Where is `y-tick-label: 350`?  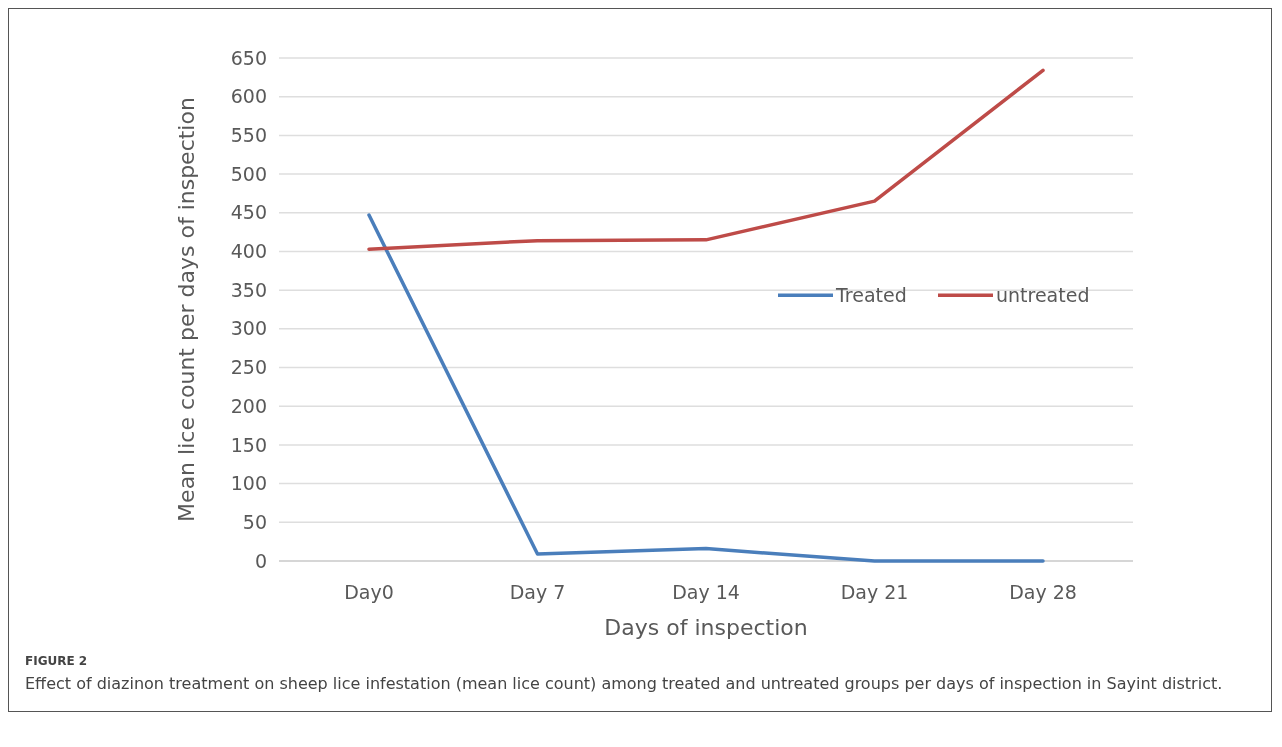 y-tick-label: 350 is located at coordinates (248, 289).